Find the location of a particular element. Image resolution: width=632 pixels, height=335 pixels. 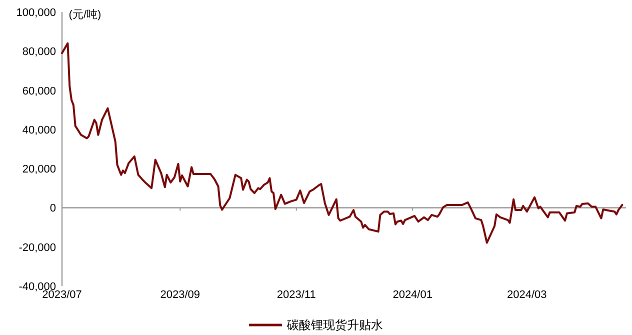

y-tick-label: 80,000 is located at coordinates (39, 52).